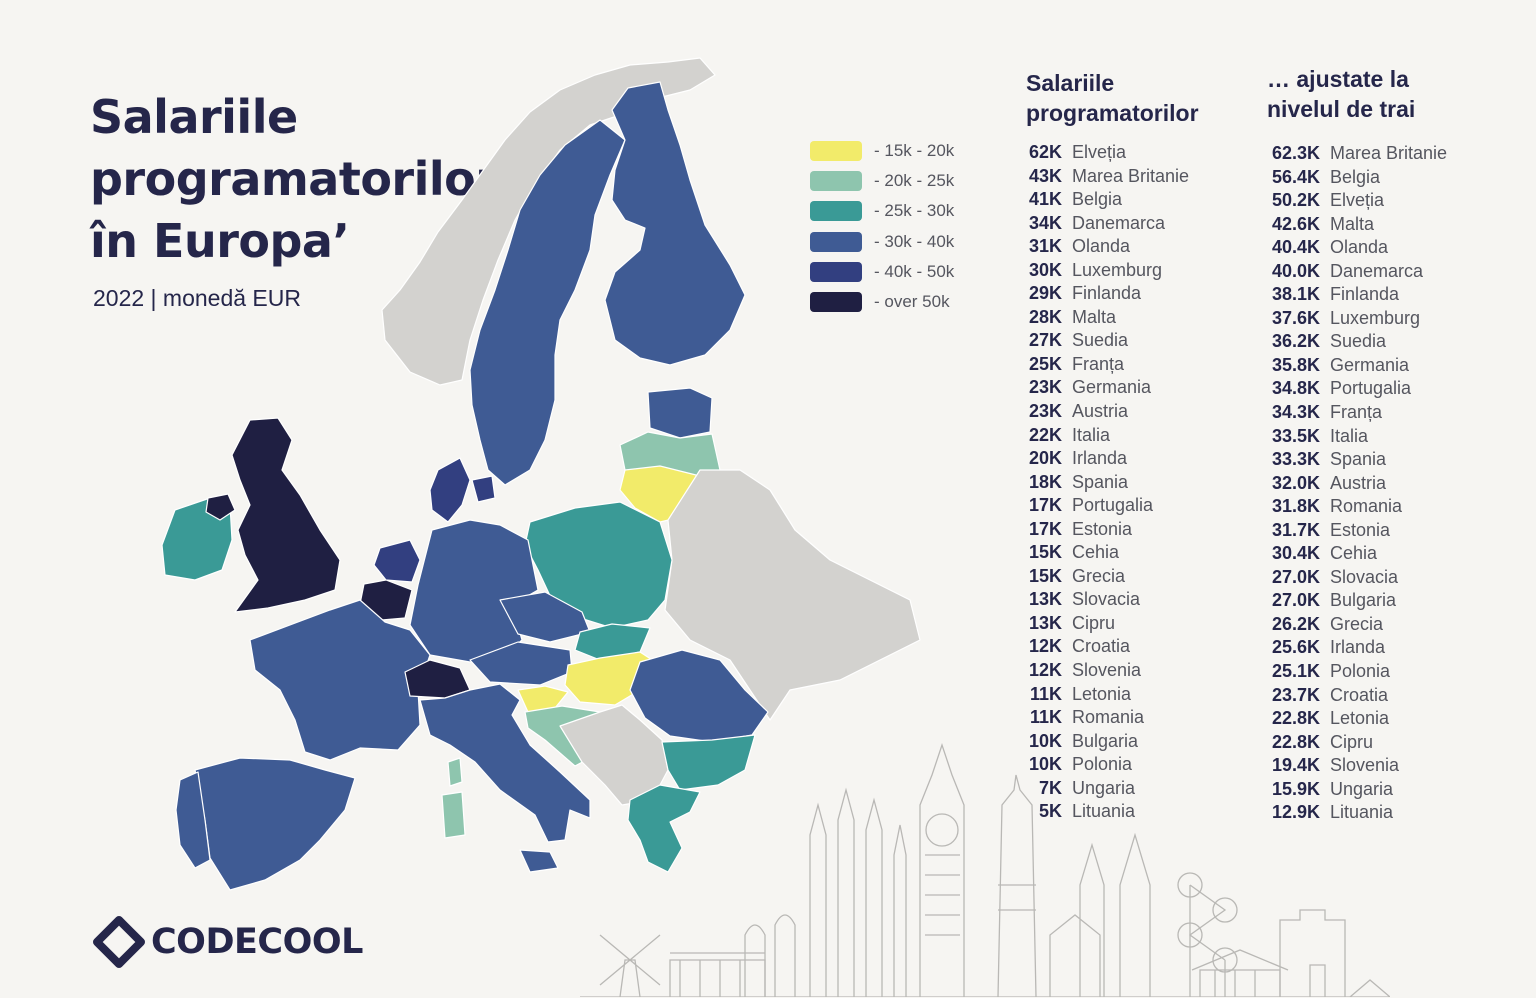  Describe the element at coordinates (1045, 646) in the screenshot. I see `salary-value: 12K` at that location.